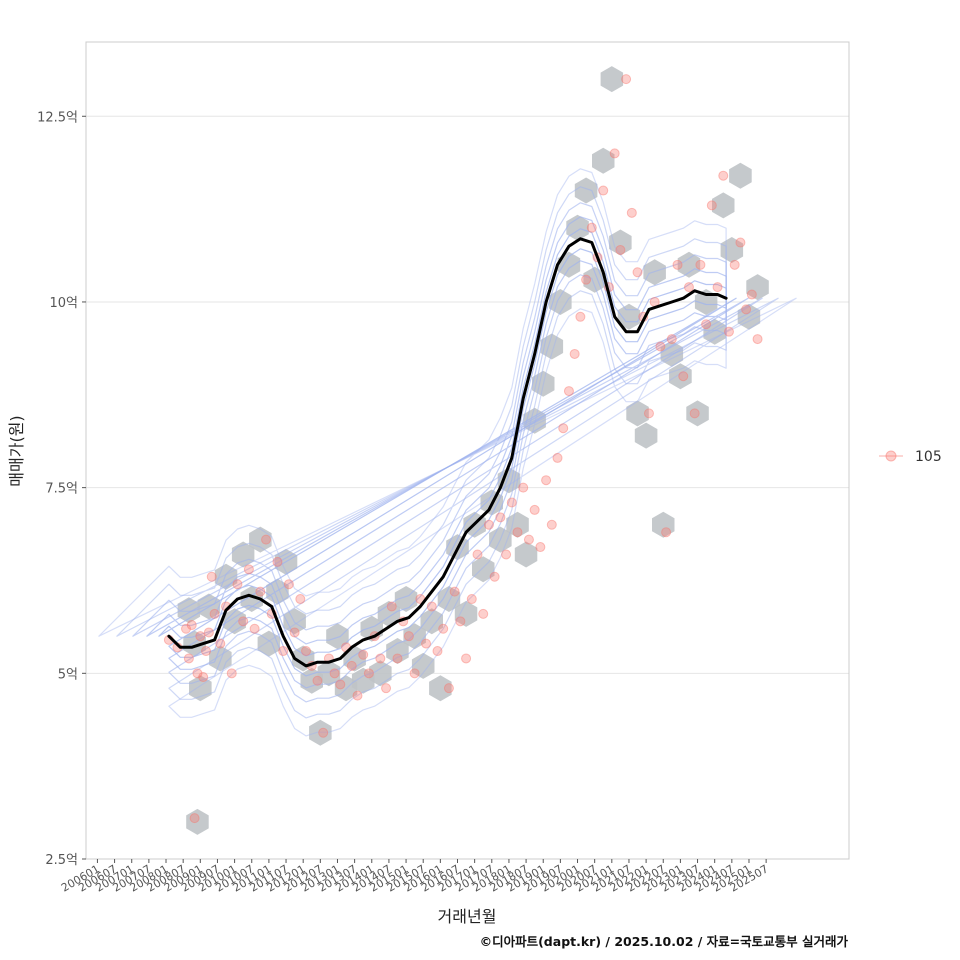  Describe the element at coordinates (61, 489) in the screenshot. I see `y-tick-label: 7.5억` at that location.